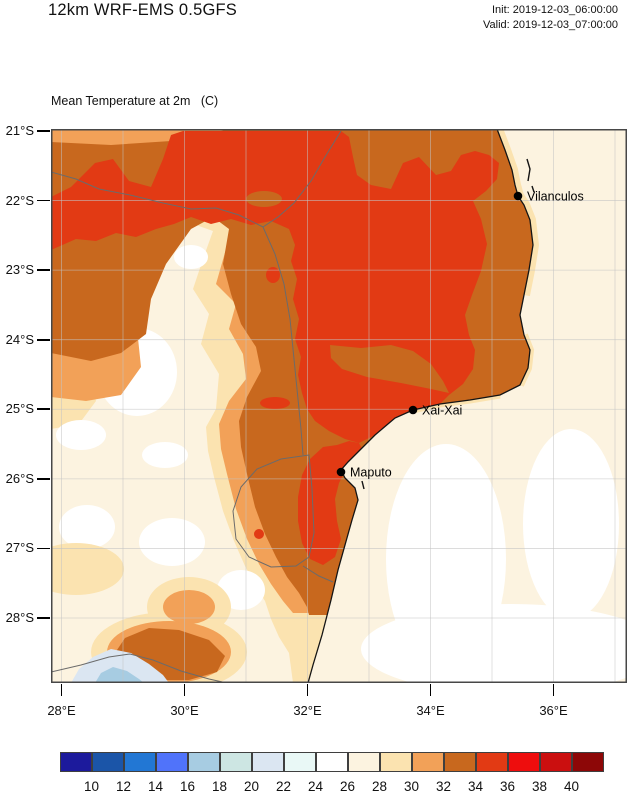 The image size is (630, 799). I want to click on lat-tick-label: 25°S, so click(19, 409).